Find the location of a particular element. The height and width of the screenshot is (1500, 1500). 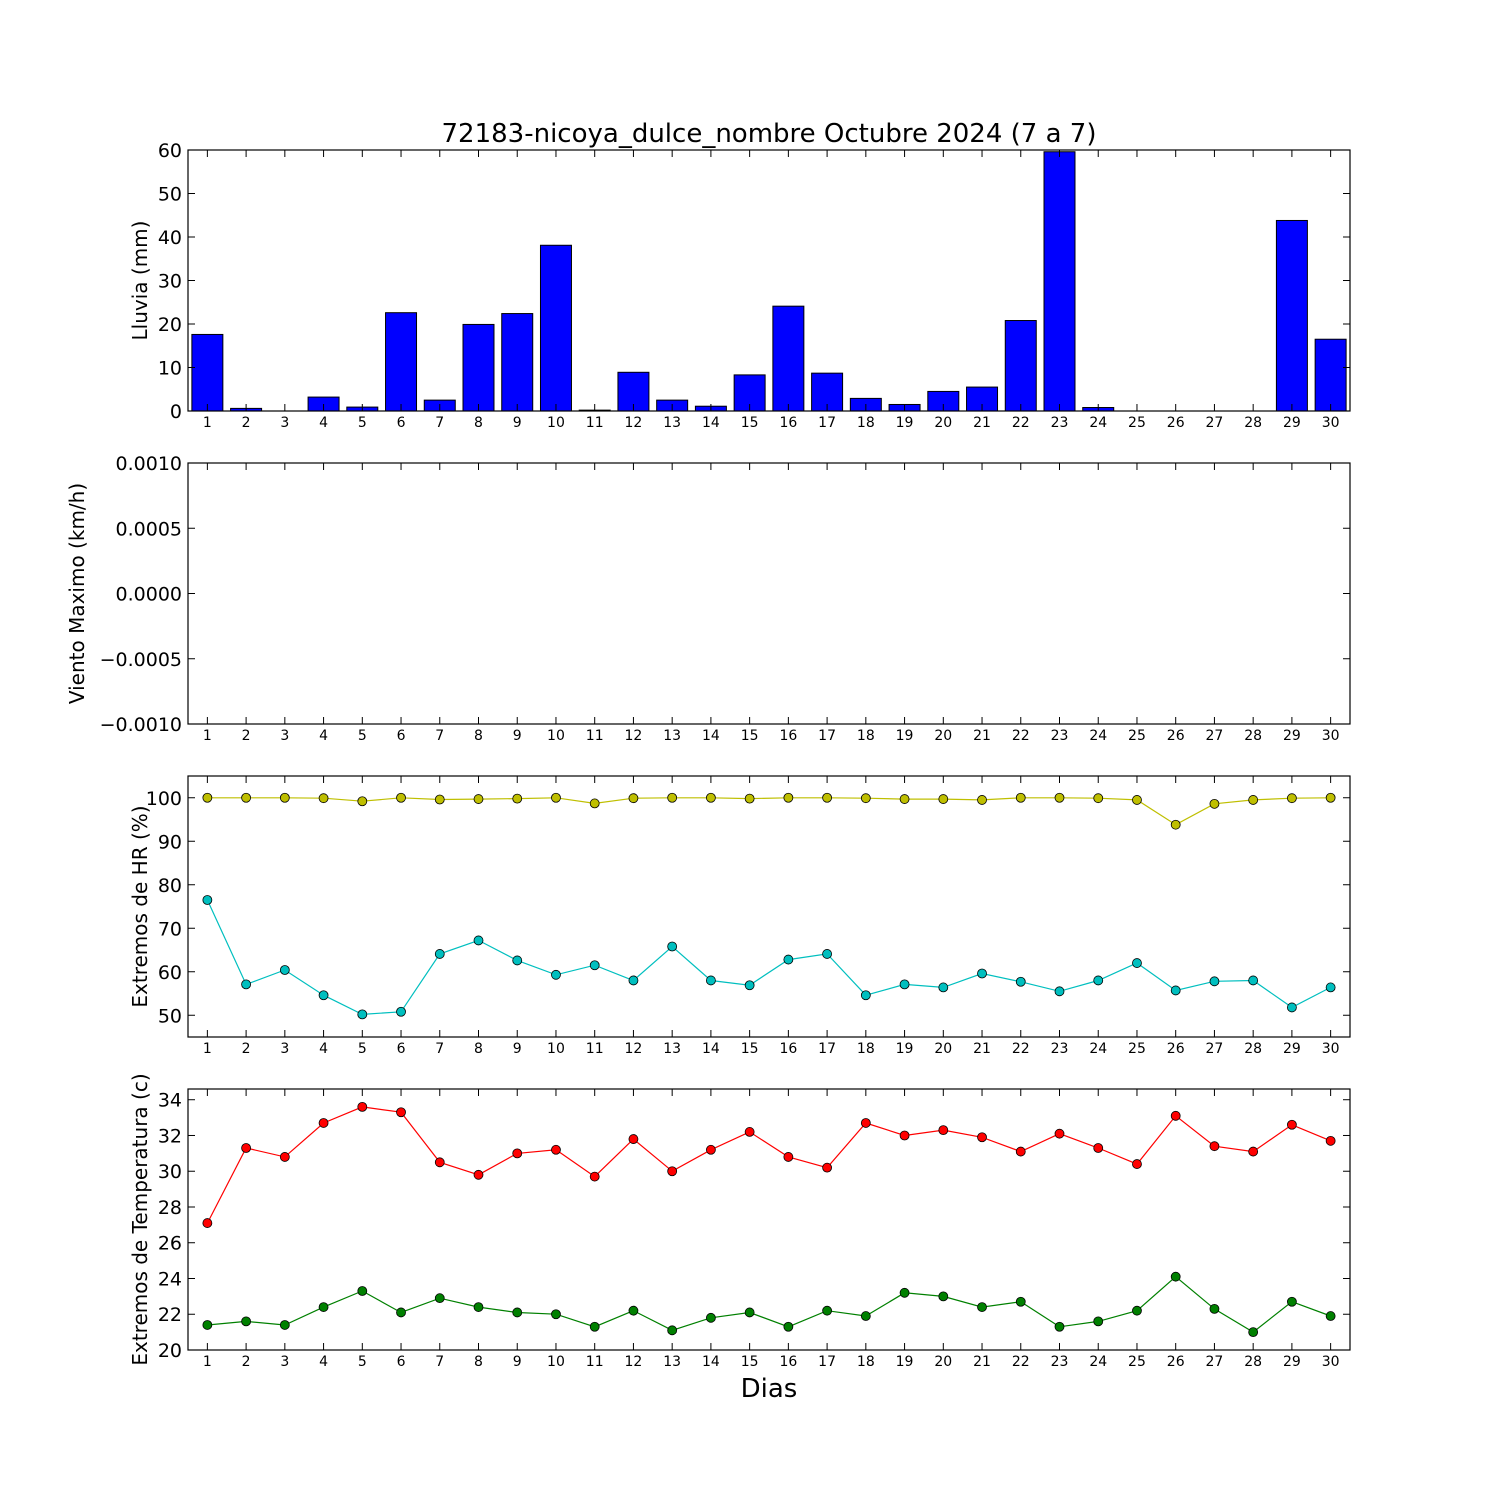

x-tick-label: 25 is located at coordinates (1137, 736).